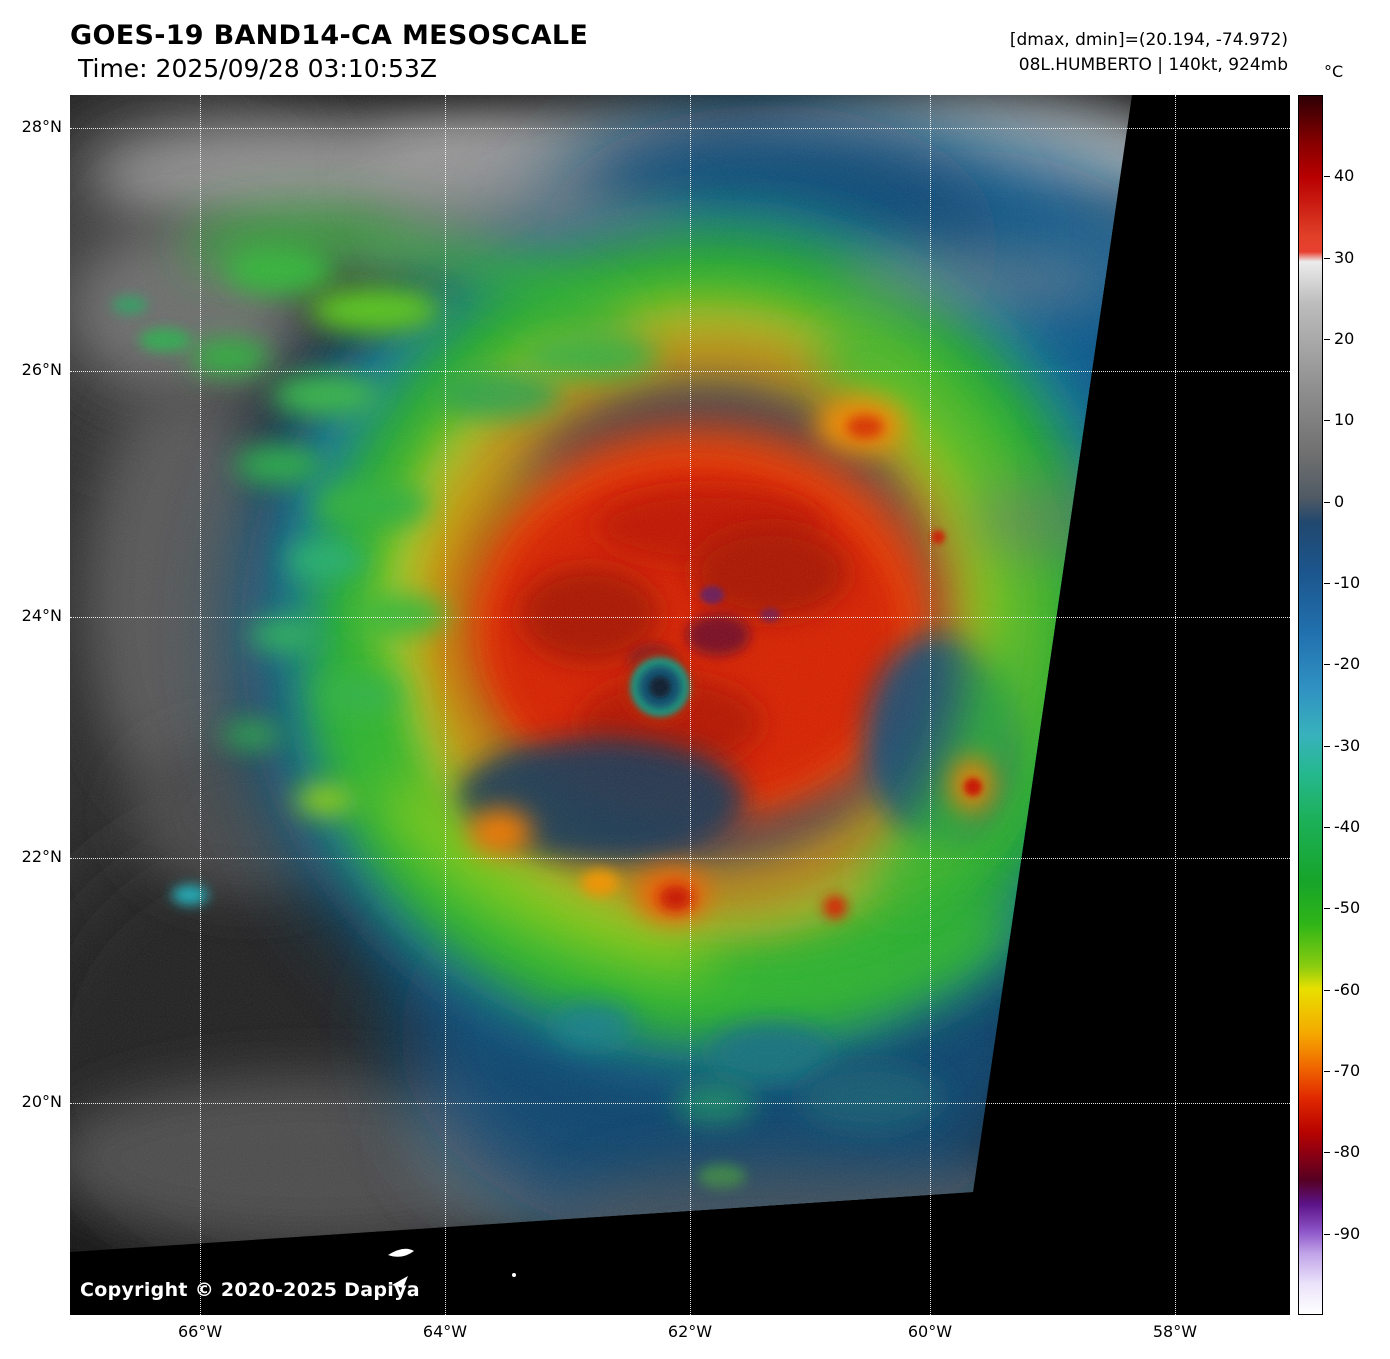  I want to click on colorbar-tick-label: 10, so click(1344, 420).